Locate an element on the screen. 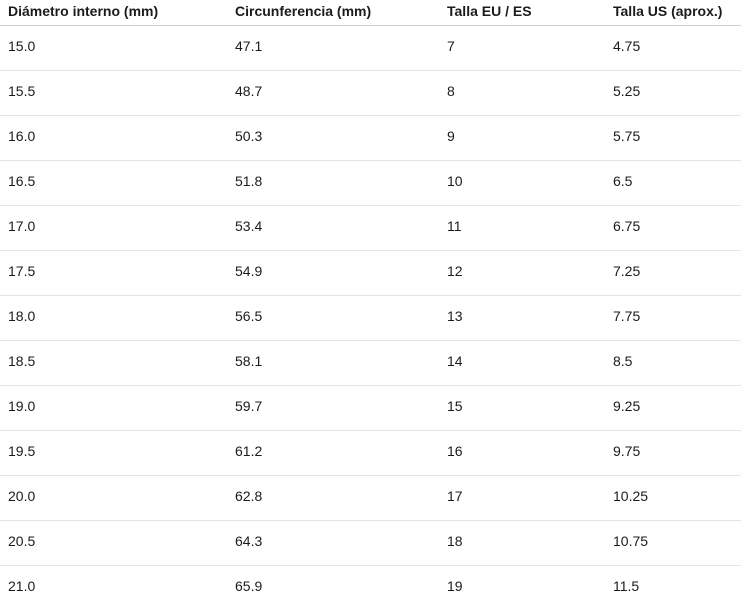  table-row: 20.0 62.8 17 10.25 is located at coordinates (370, 498).